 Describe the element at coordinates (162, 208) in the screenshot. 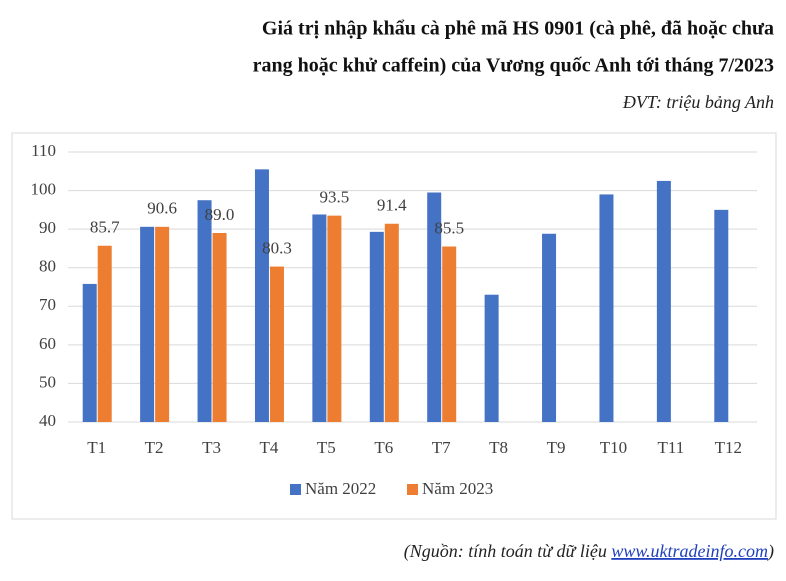

I see `data-label: 90.6` at that location.